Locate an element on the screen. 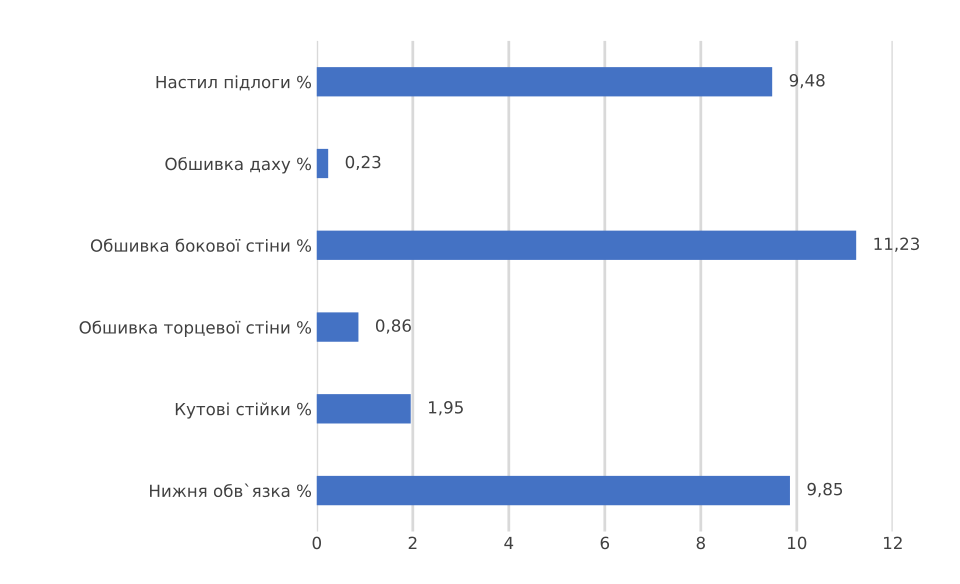  data-label: 1,95 is located at coordinates (446, 408).